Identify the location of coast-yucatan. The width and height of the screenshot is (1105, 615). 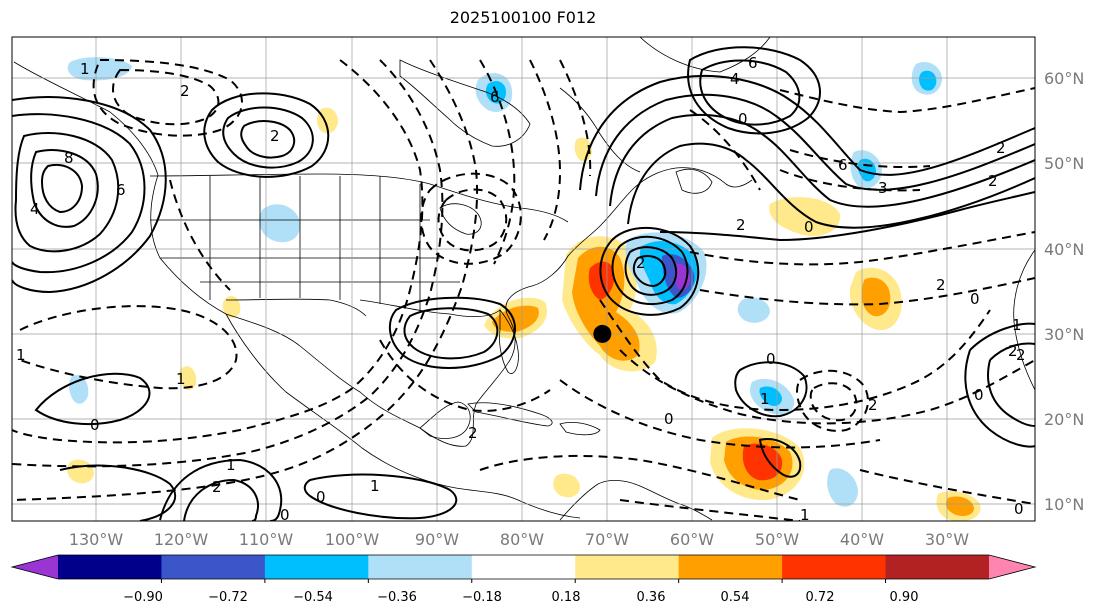
(445, 420).